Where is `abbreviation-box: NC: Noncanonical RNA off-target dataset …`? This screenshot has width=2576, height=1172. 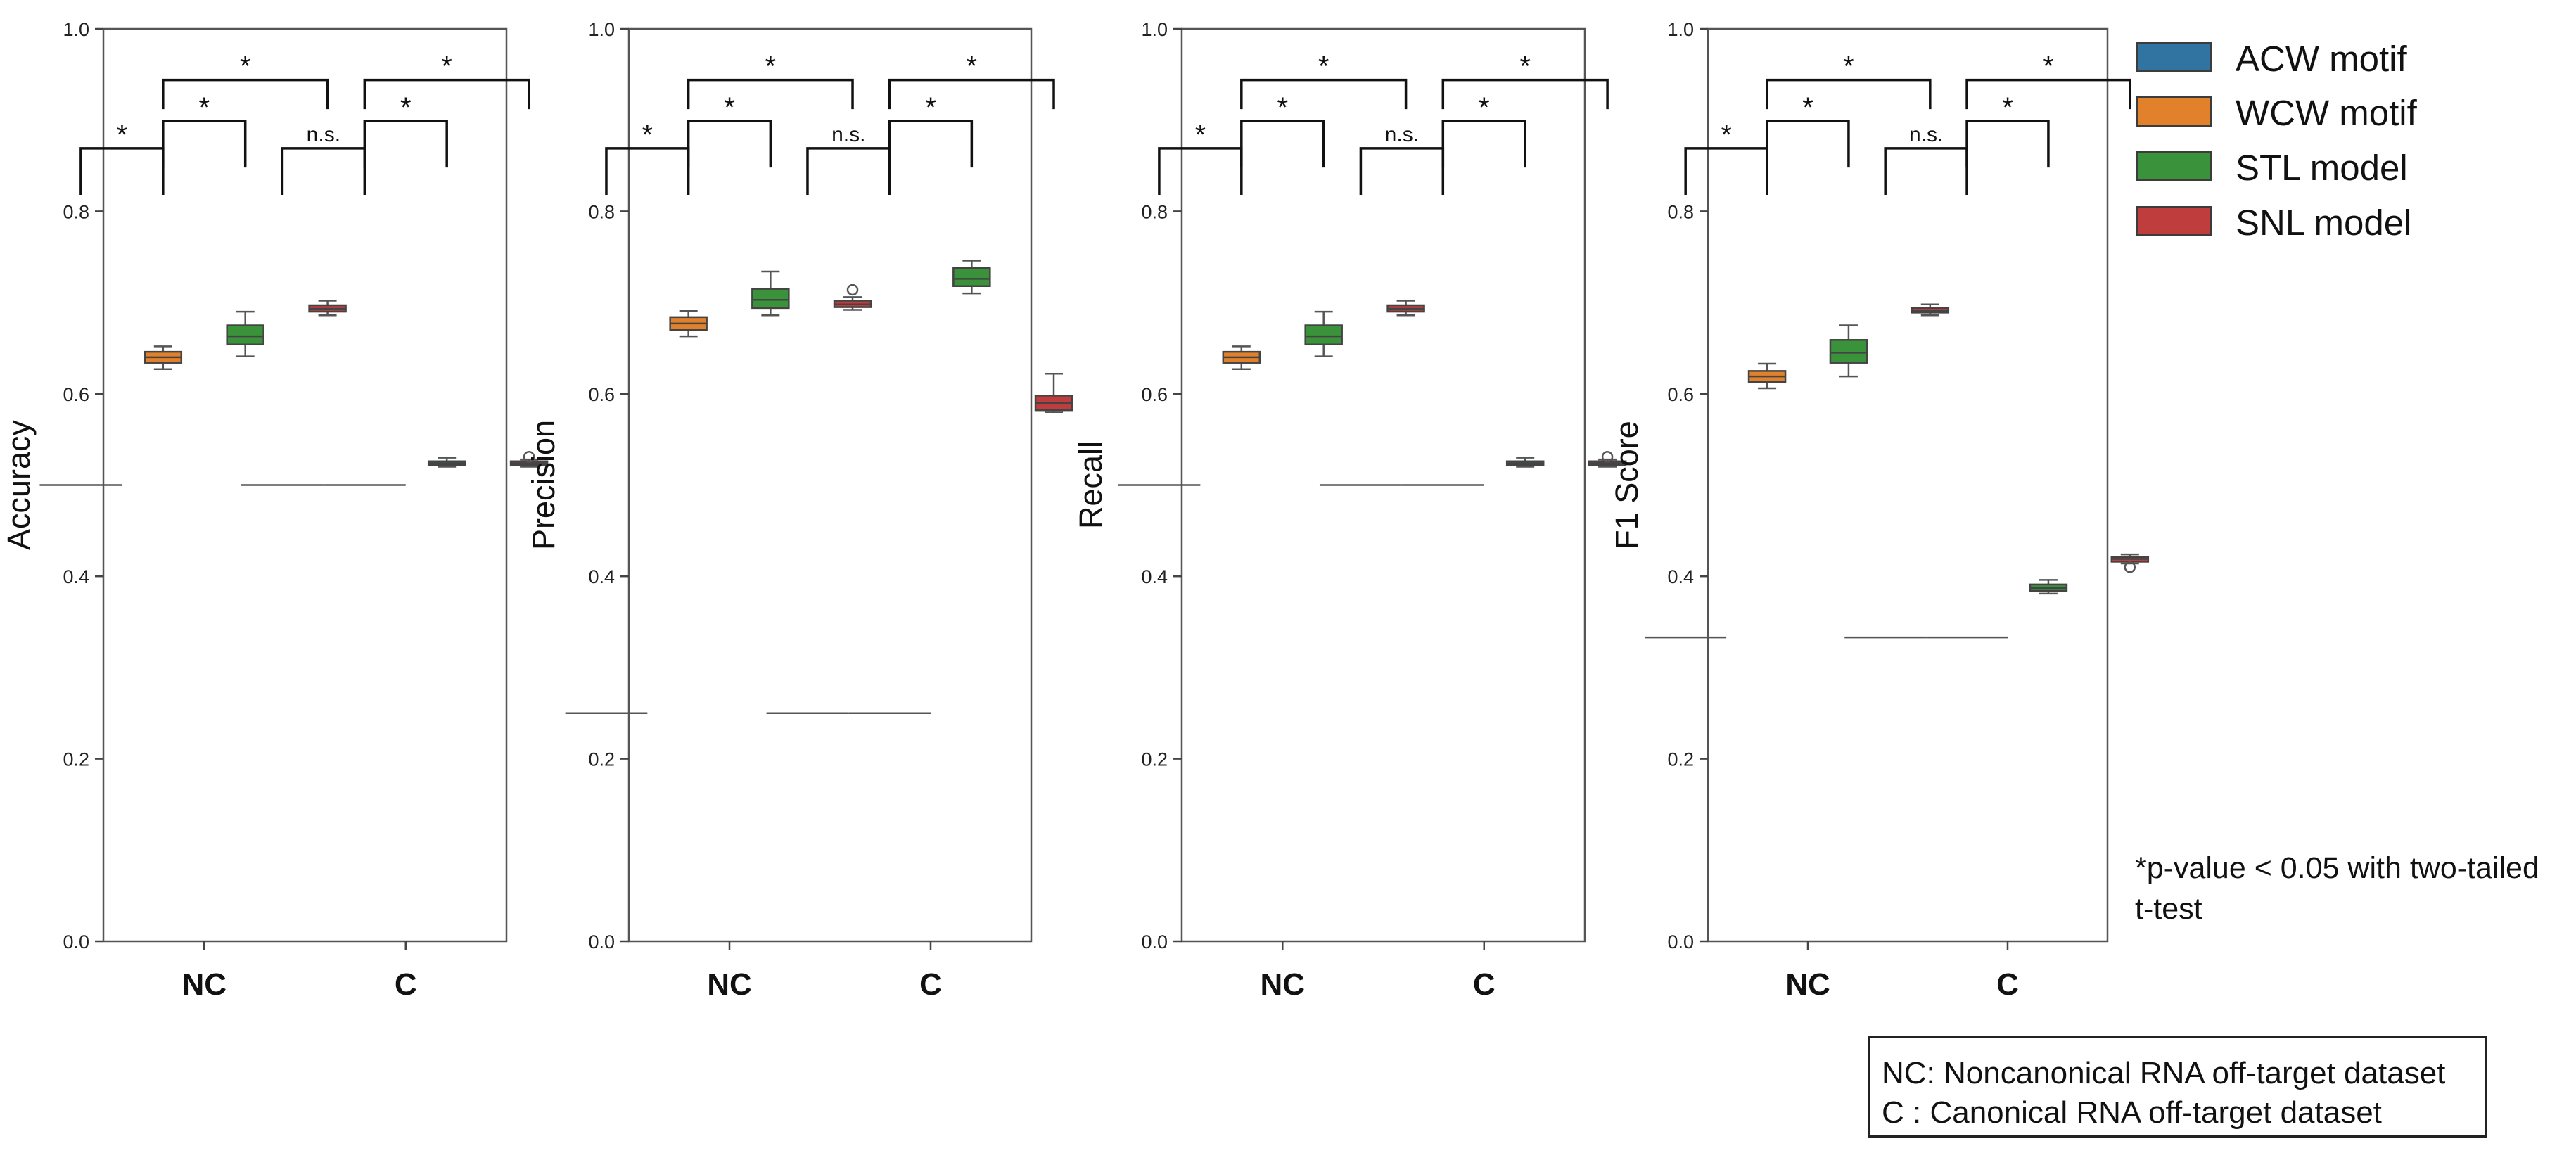 abbreviation-box: NC: Noncanonical RNA off-target dataset … is located at coordinates (2177, 1087).